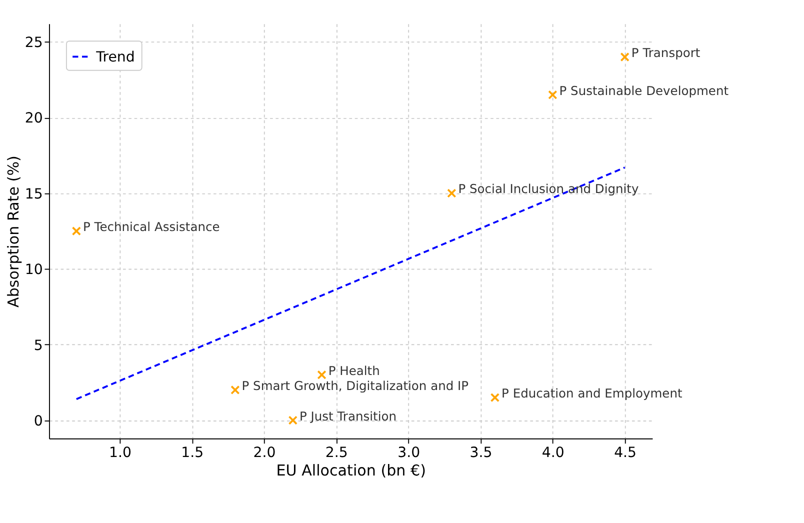 The image size is (804, 523). What do you see at coordinates (33, 118) in the screenshot?
I see `y-tick-label: 20` at bounding box center [33, 118].